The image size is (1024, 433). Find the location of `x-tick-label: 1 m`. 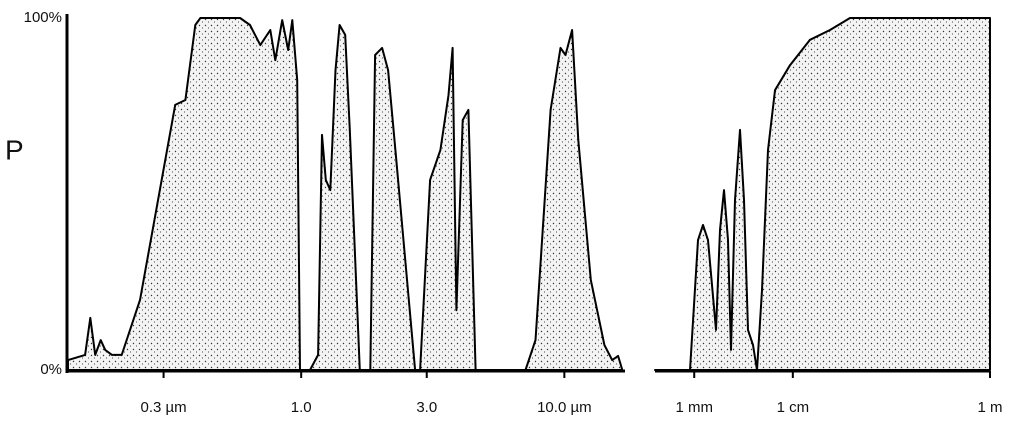

x-tick-label: 1 m is located at coordinates (989, 407).